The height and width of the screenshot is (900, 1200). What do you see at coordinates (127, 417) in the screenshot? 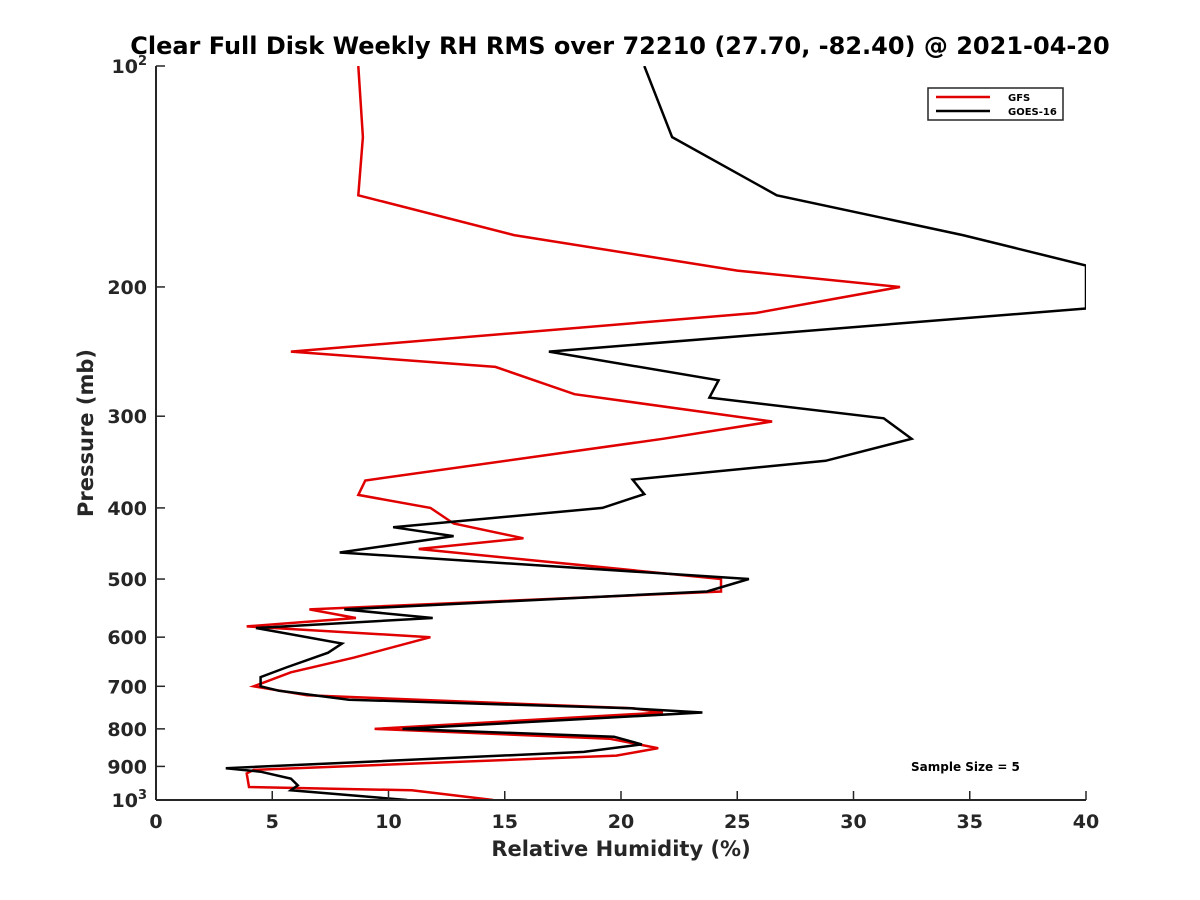
I see `y-tick-label: 300` at bounding box center [127, 417].